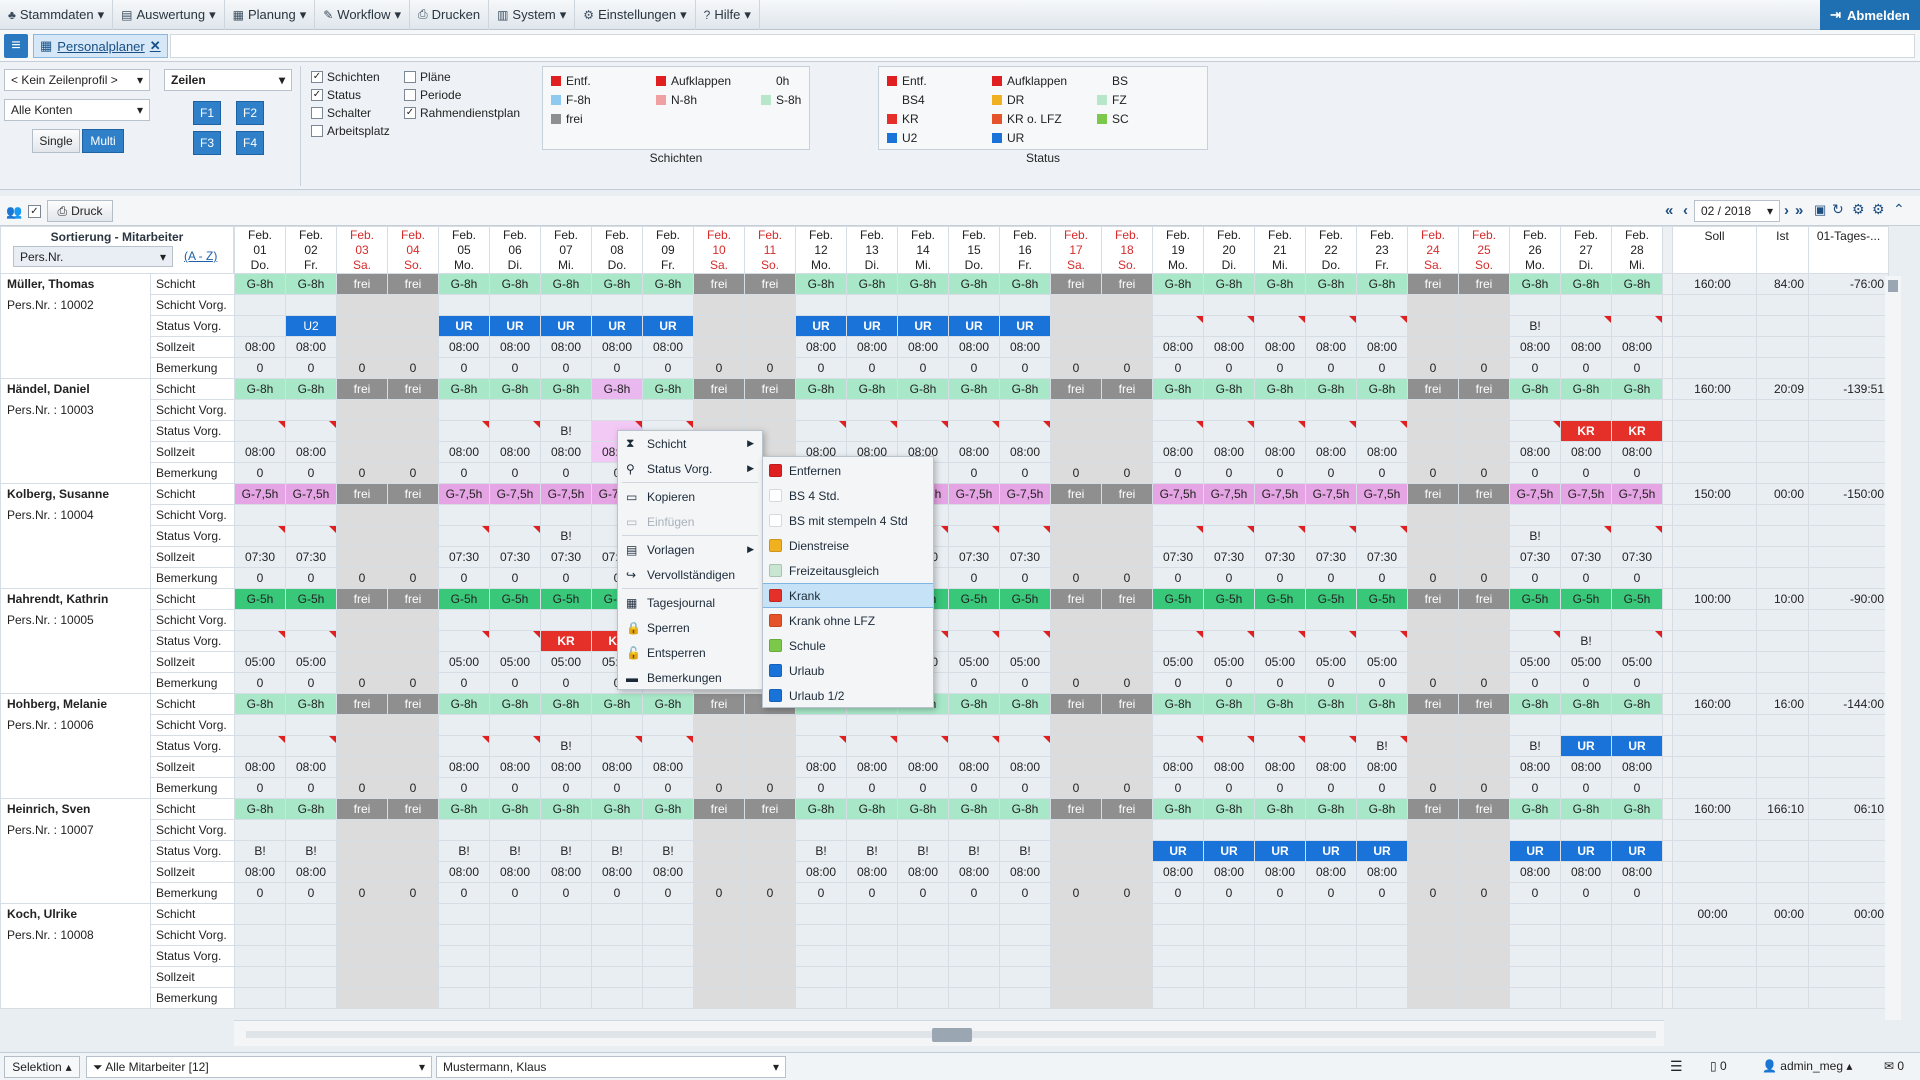  I want to click on checkbox-arbeitsplatz: Arbeitsplatz, so click(350, 131).